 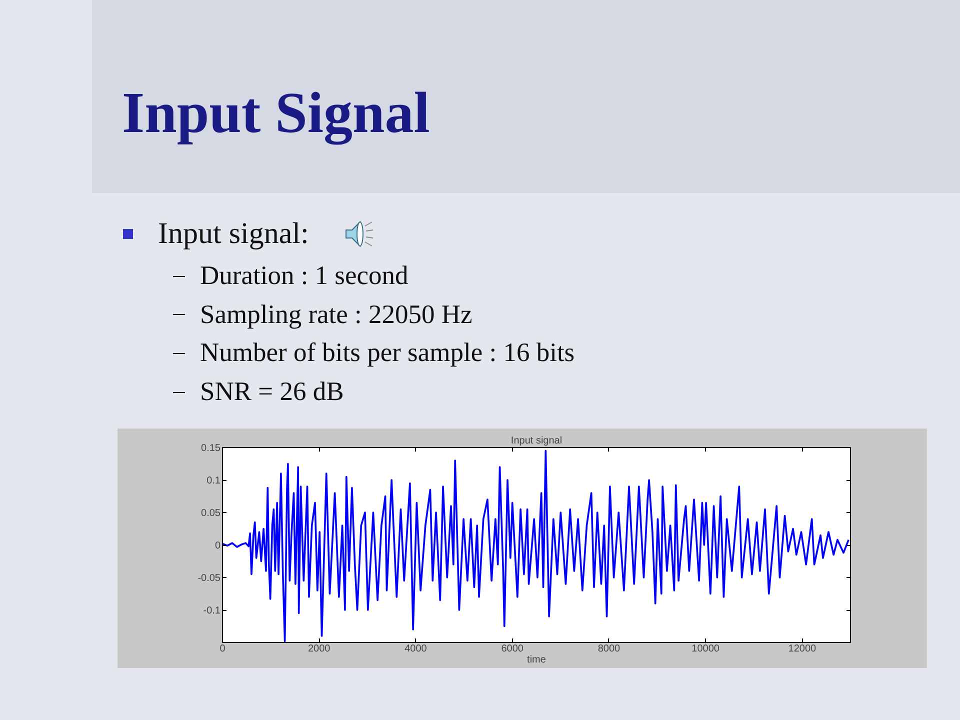 What do you see at coordinates (211, 448) in the screenshot?
I see `y-tick-label: 0.15` at bounding box center [211, 448].